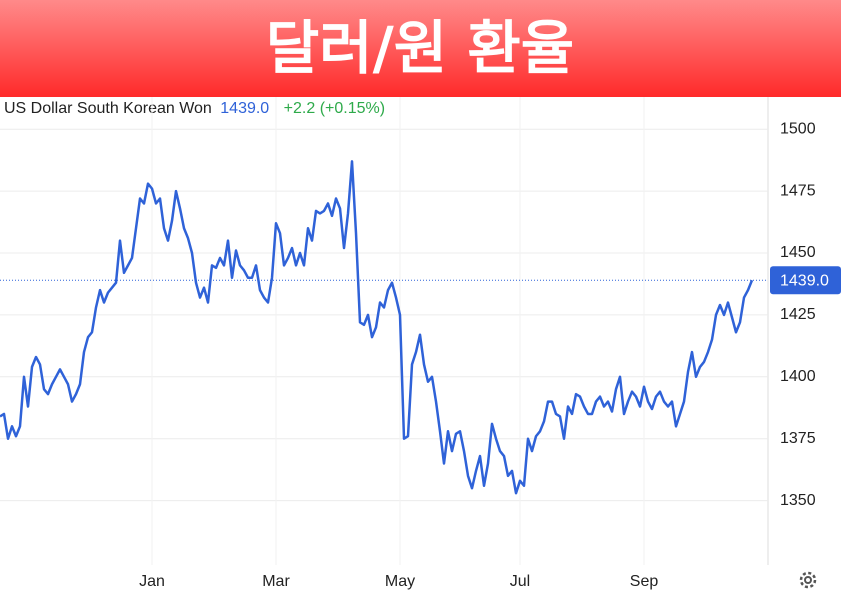 The width and height of the screenshot is (841, 595). Describe the element at coordinates (644, 581) in the screenshot. I see `x-tick-label: Sep` at that location.